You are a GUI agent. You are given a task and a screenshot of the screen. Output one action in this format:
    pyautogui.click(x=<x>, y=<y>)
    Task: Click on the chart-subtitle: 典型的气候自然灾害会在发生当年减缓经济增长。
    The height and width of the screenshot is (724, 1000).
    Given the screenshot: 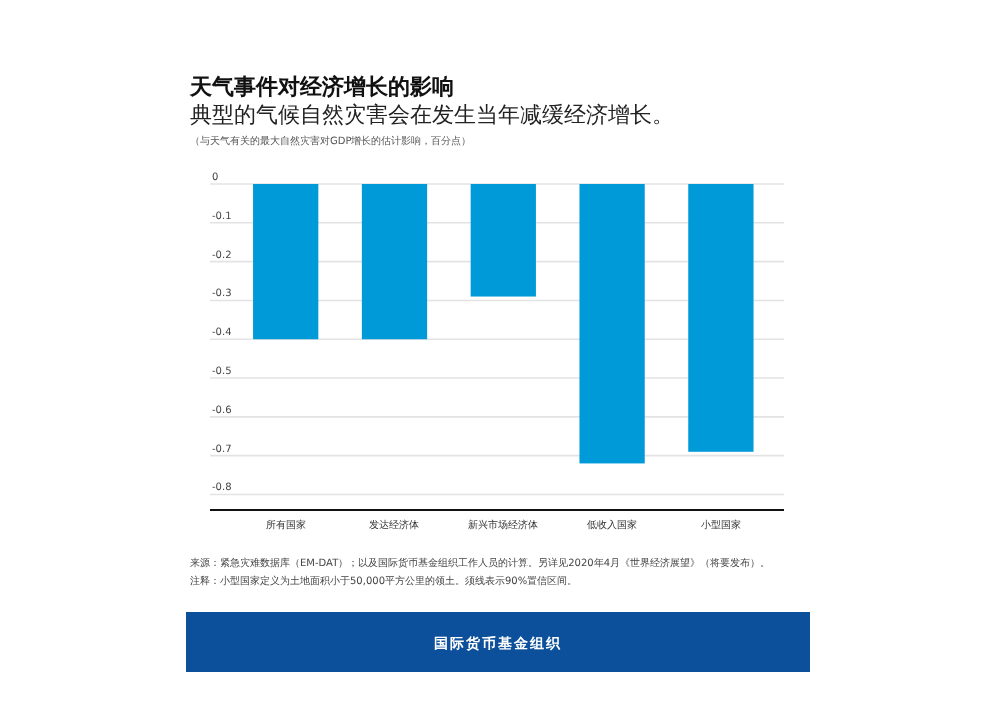 What is the action you would take?
    pyautogui.click(x=432, y=115)
    